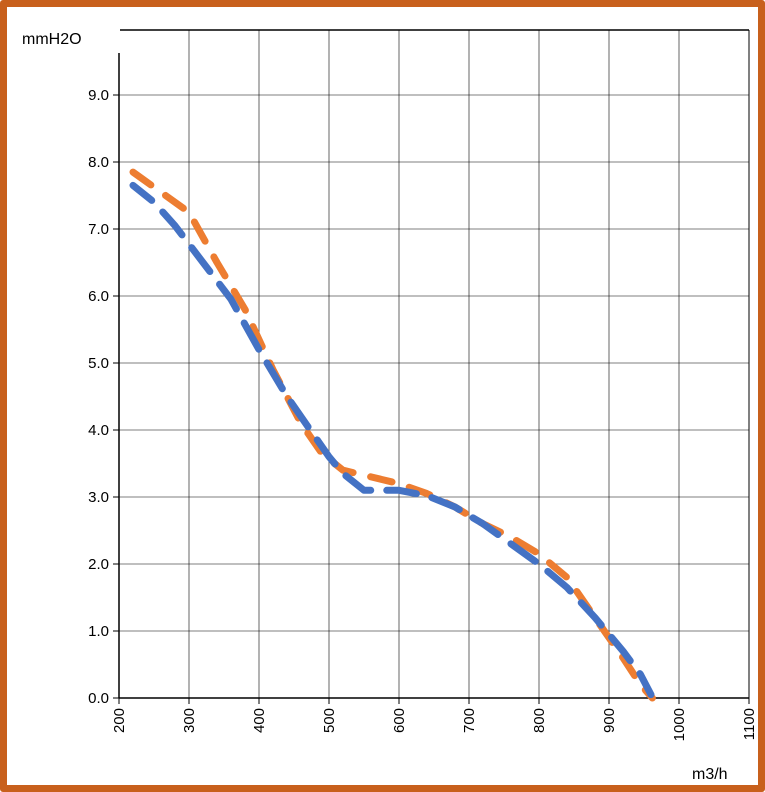 Image resolution: width=765 pixels, height=792 pixels. I want to click on x-tick-label: 800, so click(539, 720).